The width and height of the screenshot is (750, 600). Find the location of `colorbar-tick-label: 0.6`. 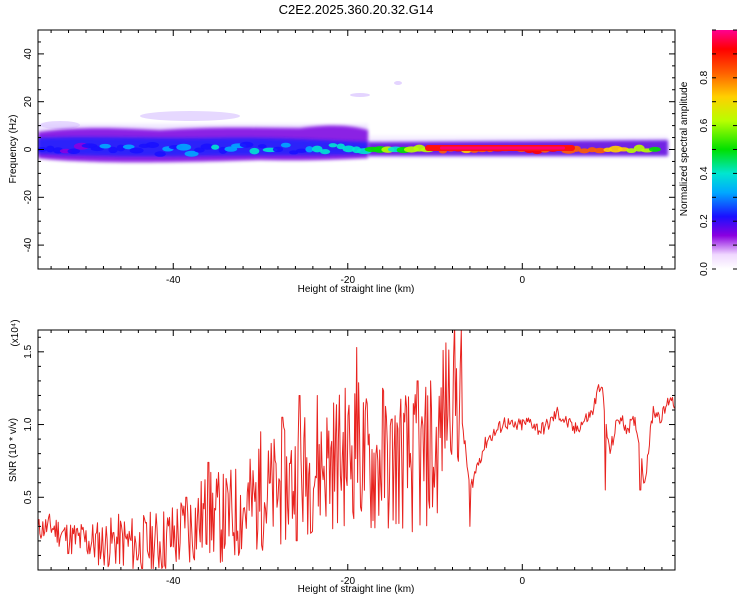

colorbar-tick-label: 0.6 is located at coordinates (704, 125).